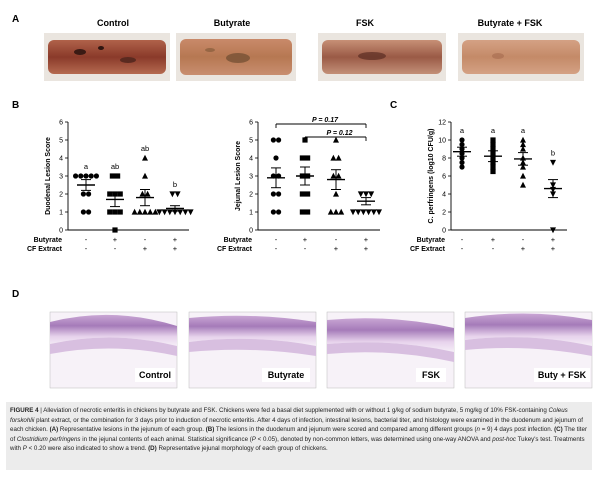  What do you see at coordinates (442, 140) in the screenshot?
I see `y-tick-label: 10` at bounding box center [442, 140].